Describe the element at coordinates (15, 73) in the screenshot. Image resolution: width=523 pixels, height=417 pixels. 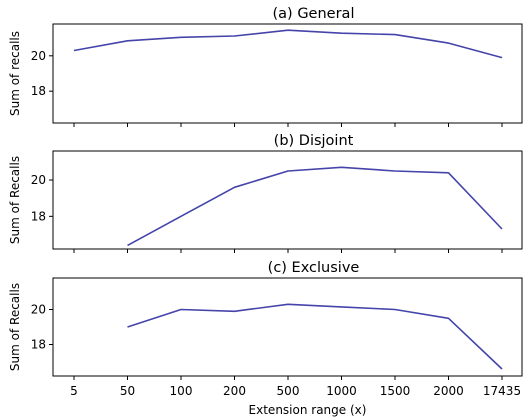
I see `y-axis-label-1: Sum of recalls` at that location.